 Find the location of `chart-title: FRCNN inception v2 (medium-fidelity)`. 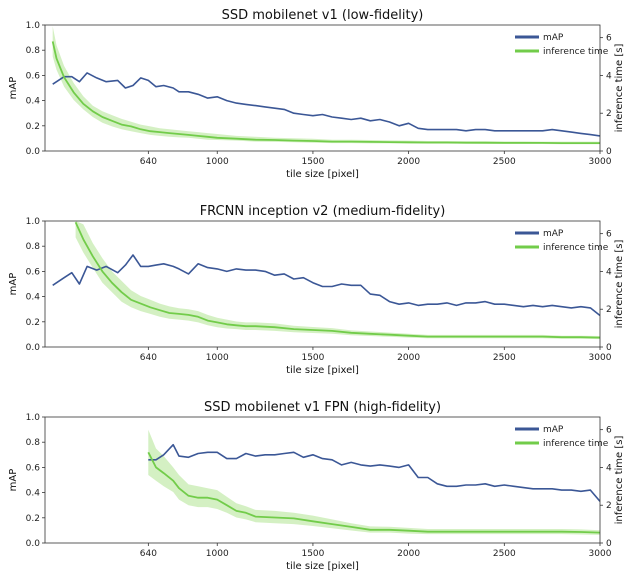

chart-title: FRCNN inception v2 (medium-fidelity) is located at coordinates (323, 211).